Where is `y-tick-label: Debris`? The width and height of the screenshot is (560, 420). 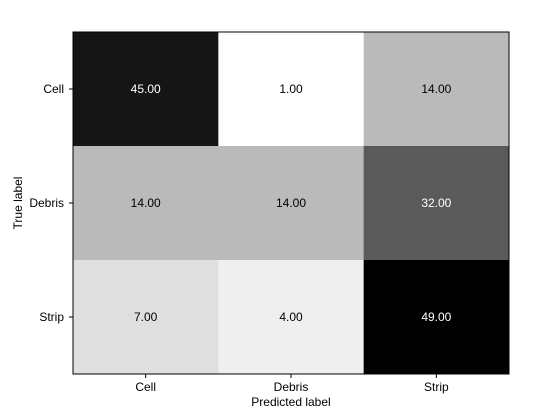
y-tick-label: Debris is located at coordinates (46, 203).